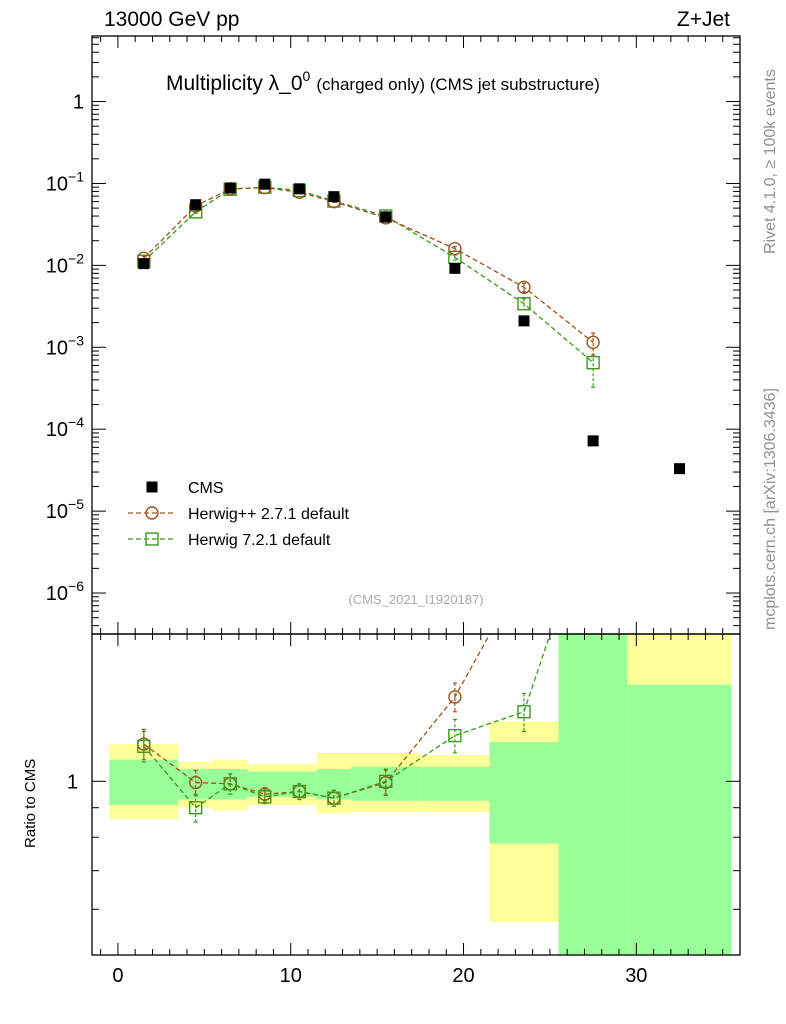 Image resolution: width=786 pixels, height=1024 pixels. What do you see at coordinates (368, 264) in the screenshot?
I see `herwigpp-line` at bounding box center [368, 264].